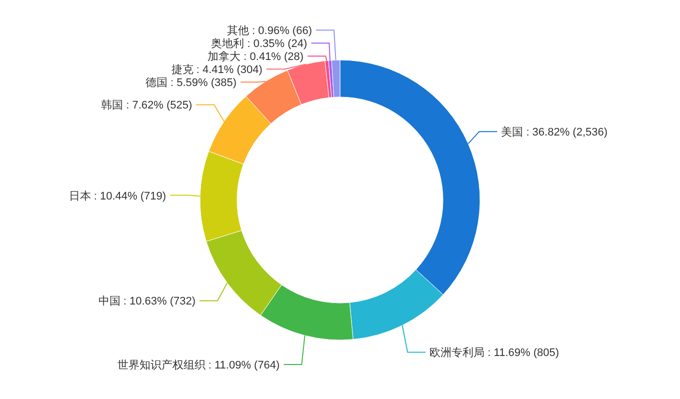 The height and width of the screenshot is (399, 680). I want to click on slice-label: 美国 : 36.82% (2,536), so click(554, 132).